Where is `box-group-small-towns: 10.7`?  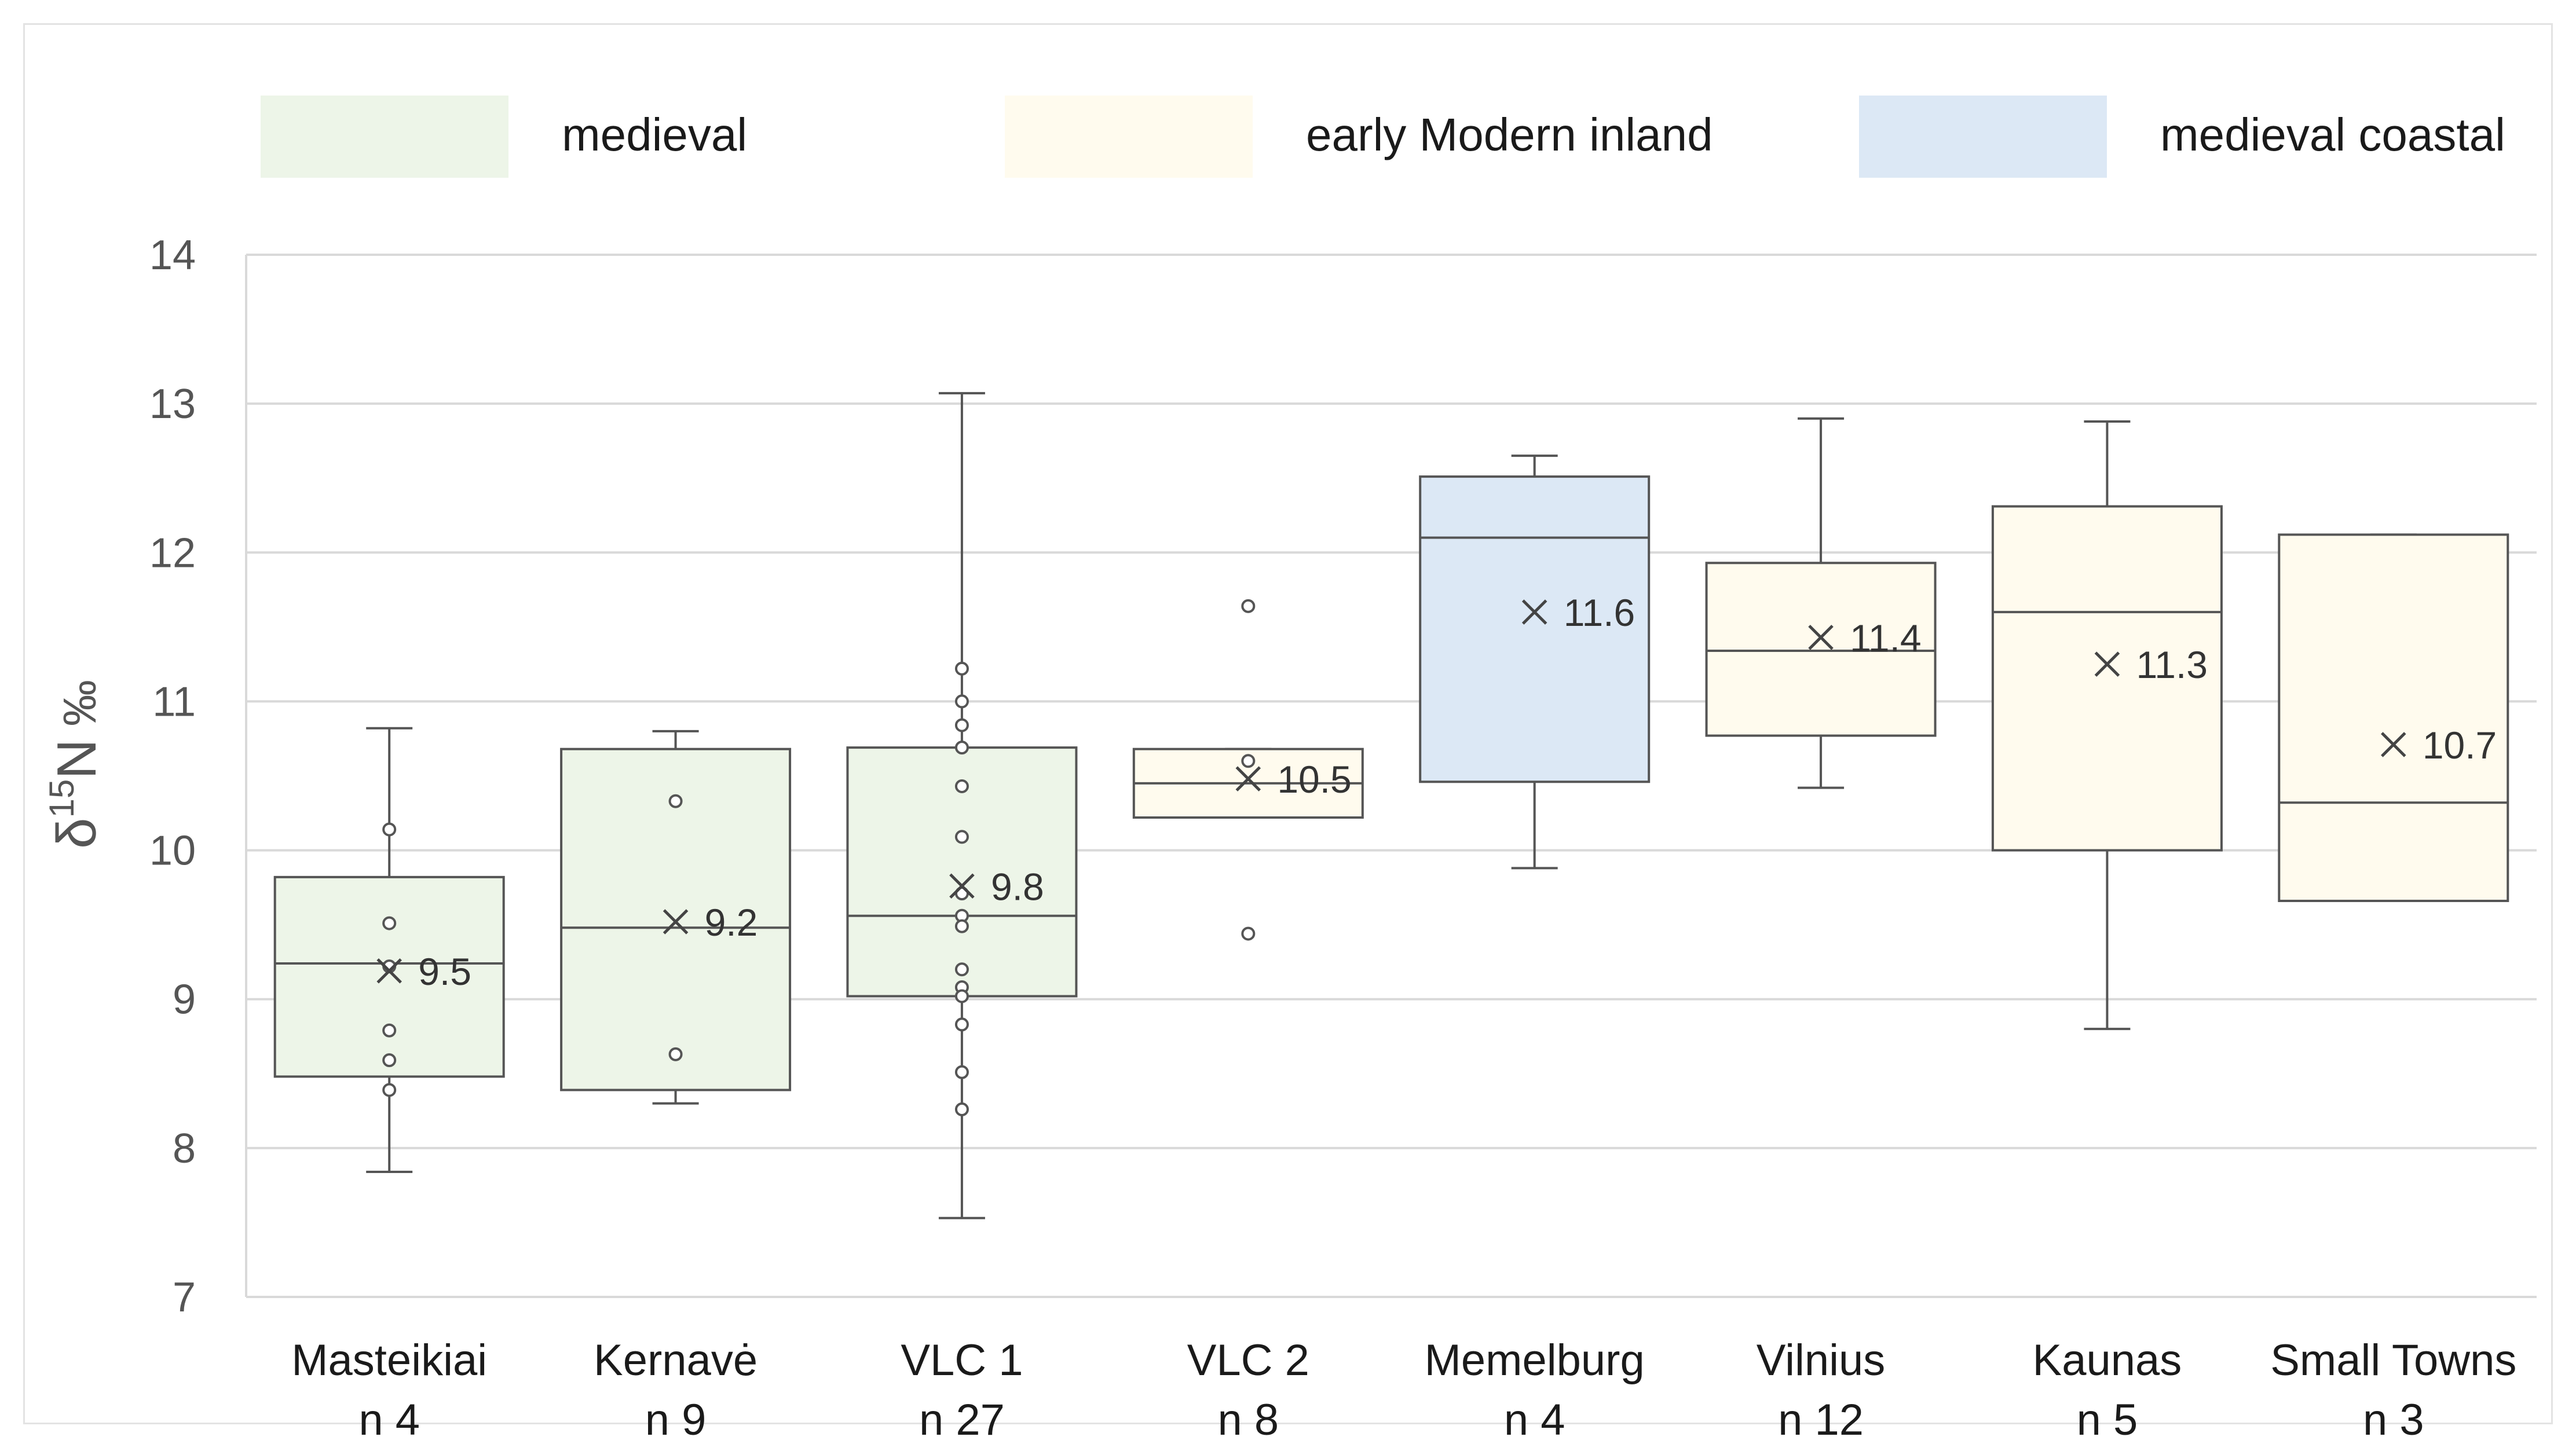
box-group-small-towns: 10.7 is located at coordinates (2393, 717).